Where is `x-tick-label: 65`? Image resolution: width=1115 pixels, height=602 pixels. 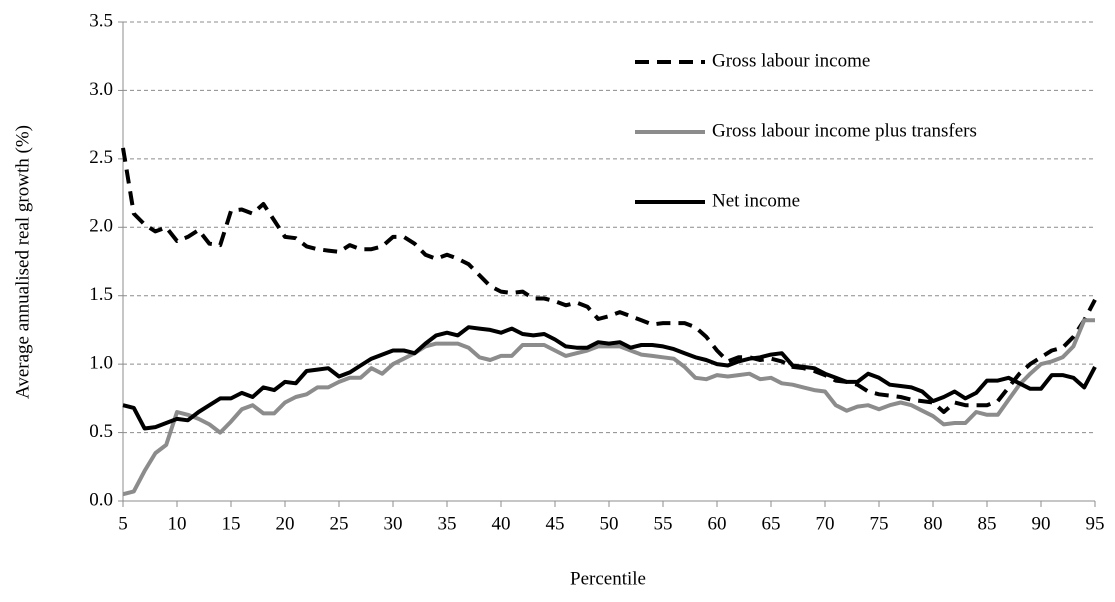
x-tick-label: 65 is located at coordinates (771, 523).